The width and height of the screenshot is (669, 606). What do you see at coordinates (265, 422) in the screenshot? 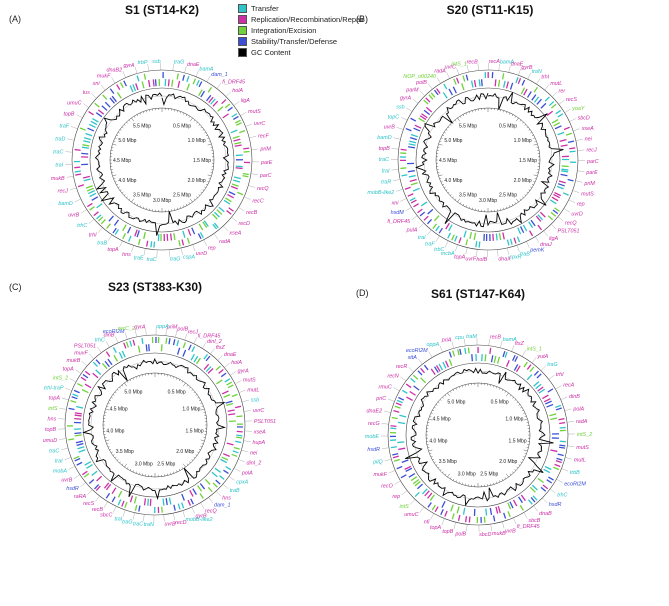
I see `gene-label: PSLT051` at bounding box center [265, 422].